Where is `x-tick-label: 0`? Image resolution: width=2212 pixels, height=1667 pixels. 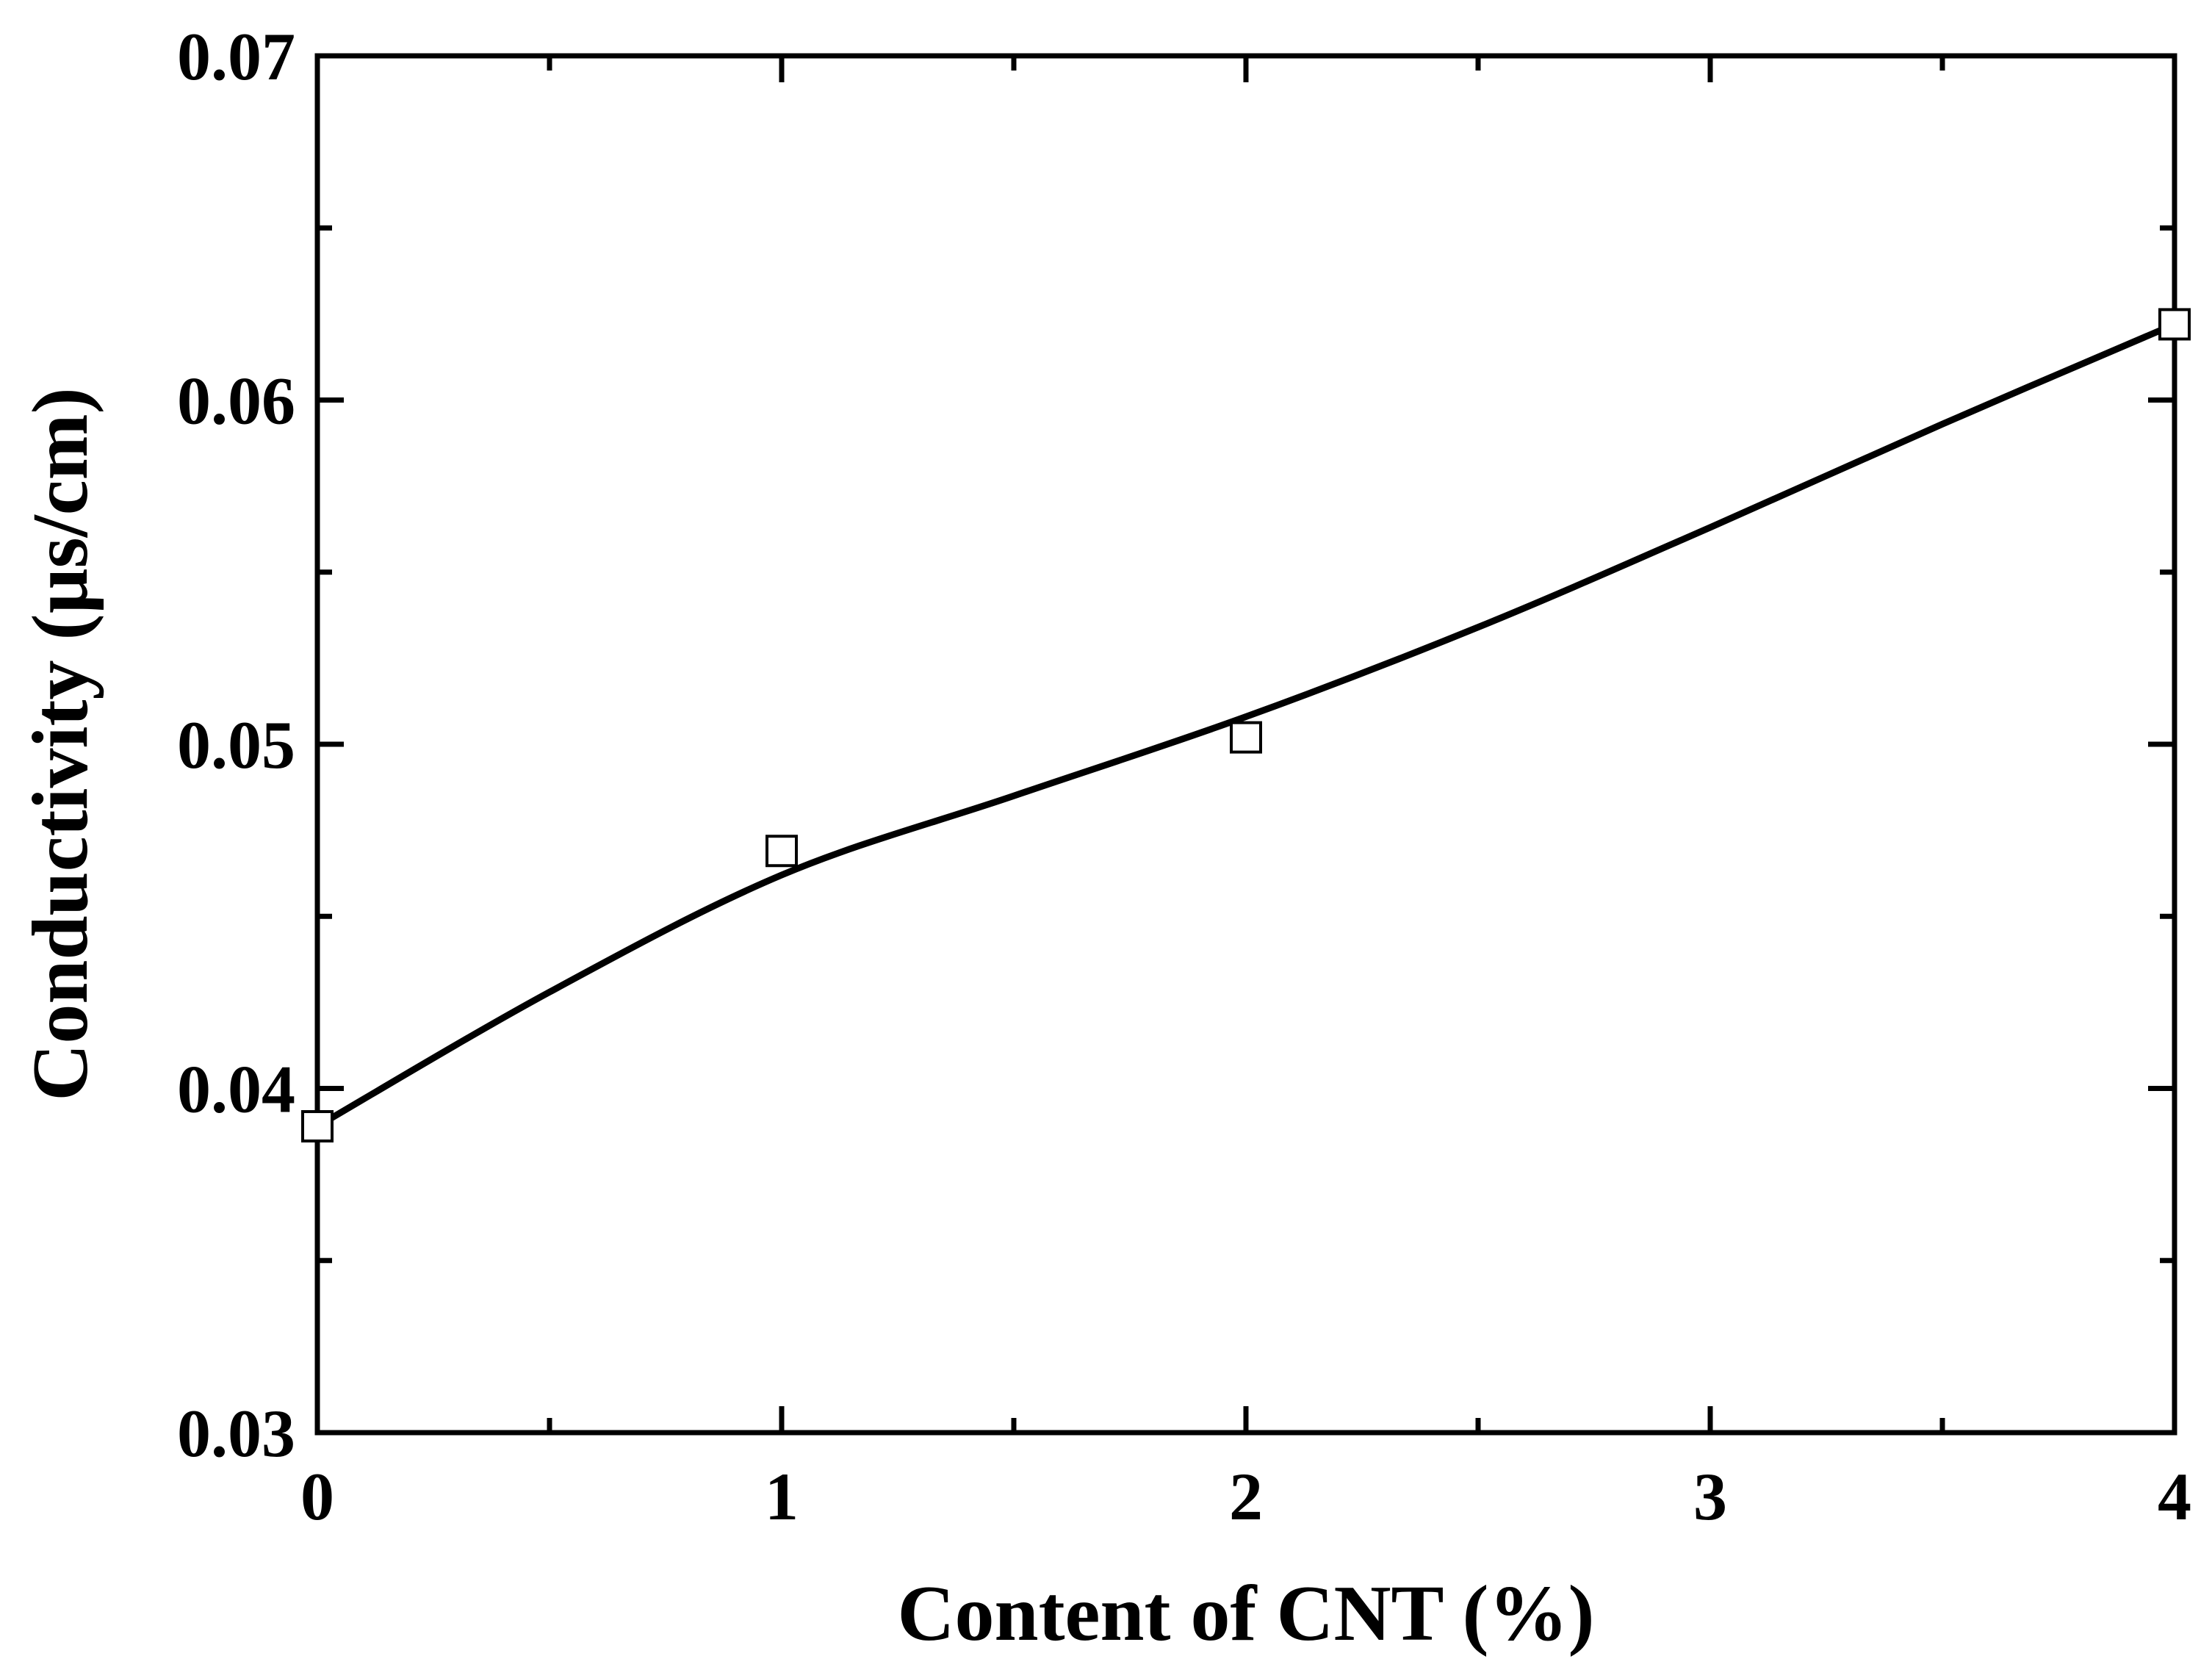 x-tick-label: 0 is located at coordinates (317, 1496).